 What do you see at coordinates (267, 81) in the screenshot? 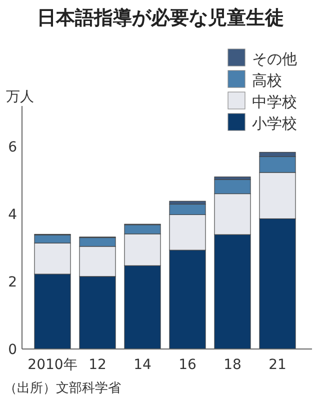
I see `legend-label: 高校` at bounding box center [267, 81].